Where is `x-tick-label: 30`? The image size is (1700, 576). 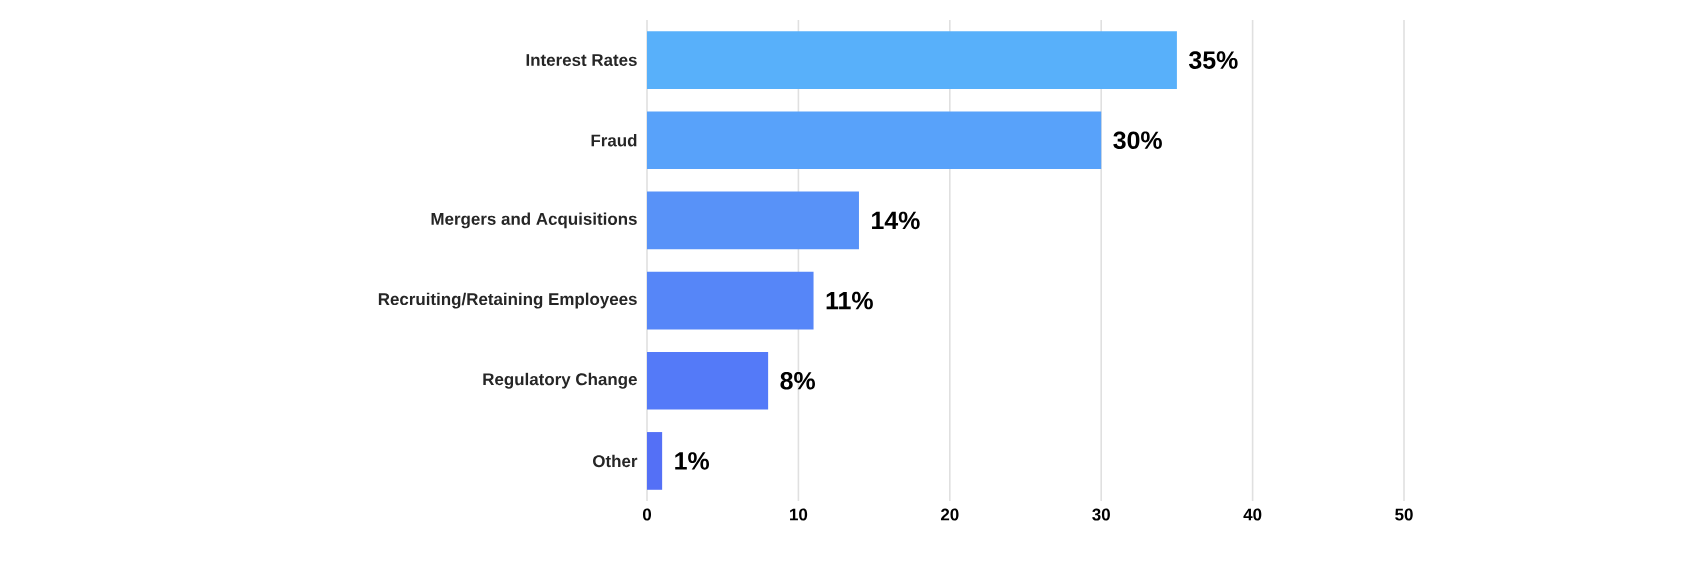
x-tick-label: 30 is located at coordinates (1101, 514).